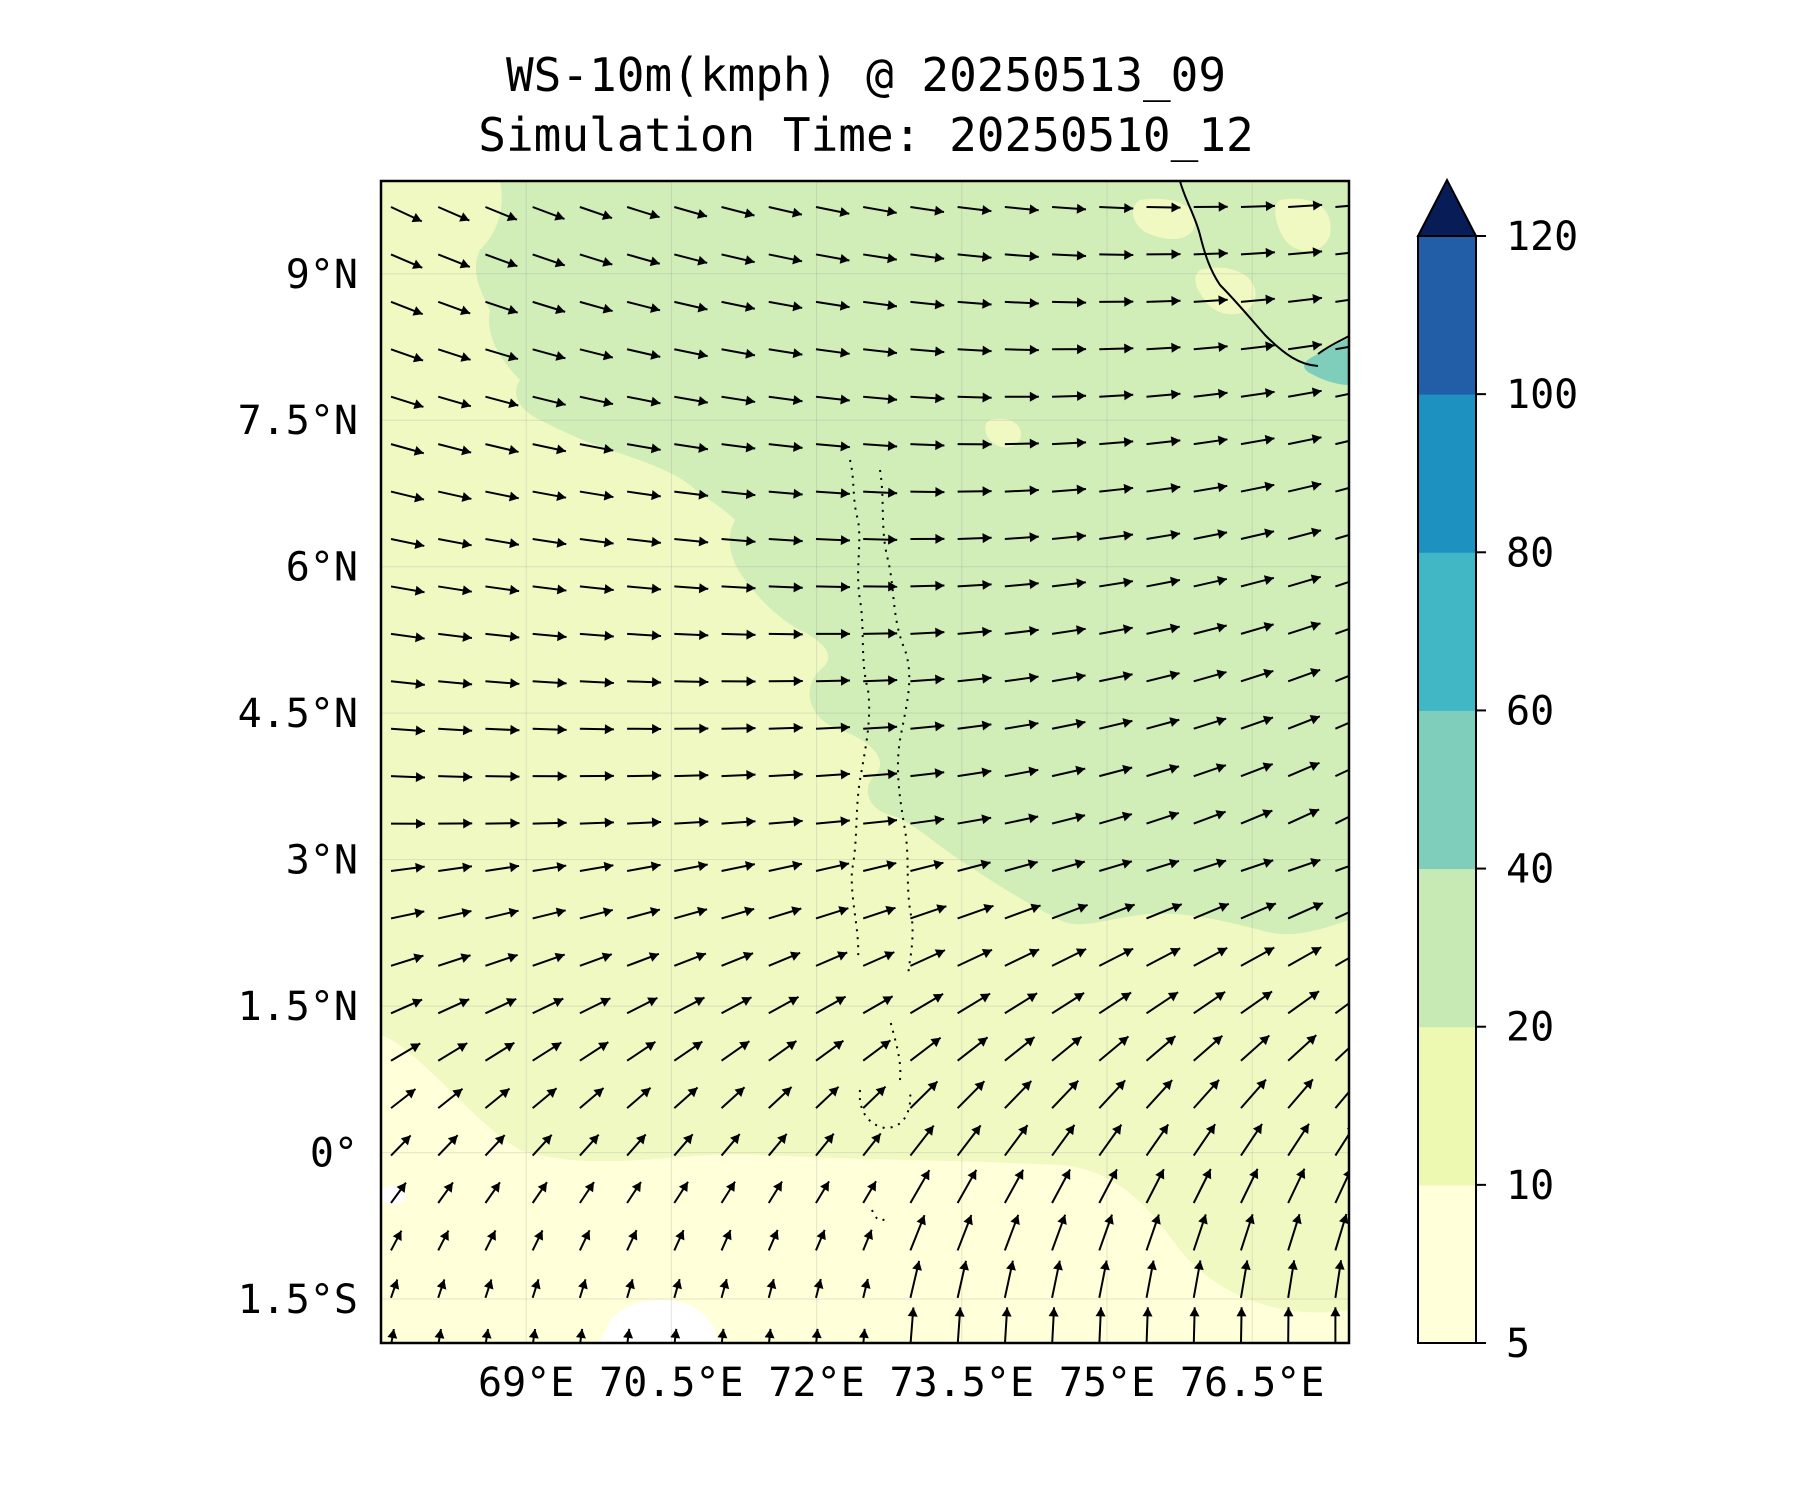 This screenshot has width=1800, height=1500. Describe the element at coordinates (962, 1383) in the screenshot. I see `x-tick-label: 73.5°E` at that location.